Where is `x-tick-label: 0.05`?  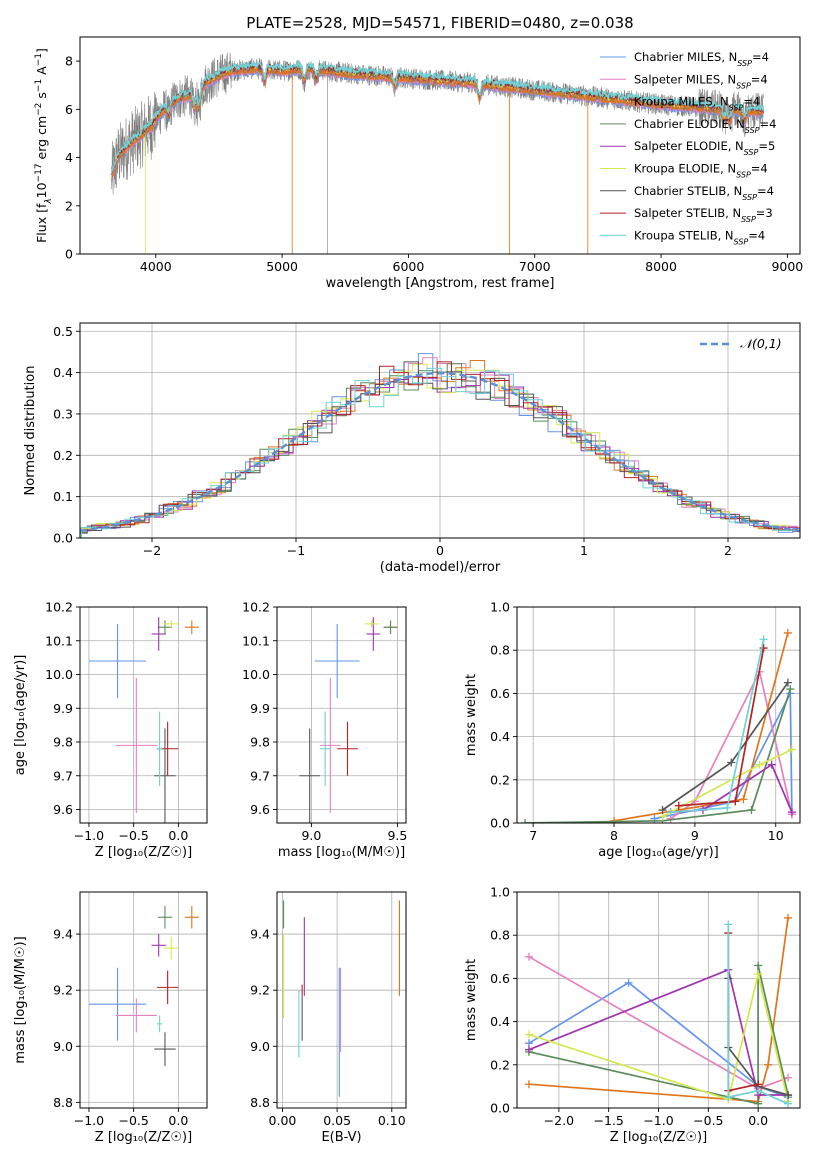
x-tick-label: 0.05 is located at coordinates (337, 1120).